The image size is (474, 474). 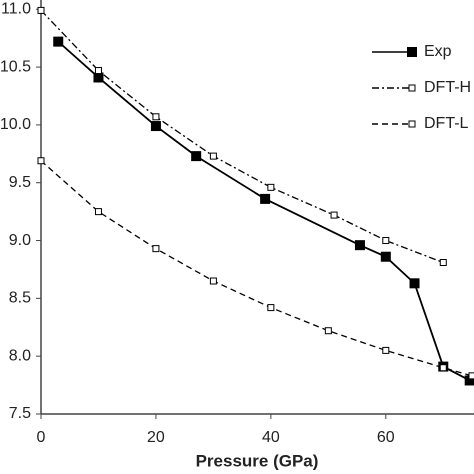 What do you see at coordinates (20, 240) in the screenshot?
I see `y-tick-label: 9.0` at bounding box center [20, 240].